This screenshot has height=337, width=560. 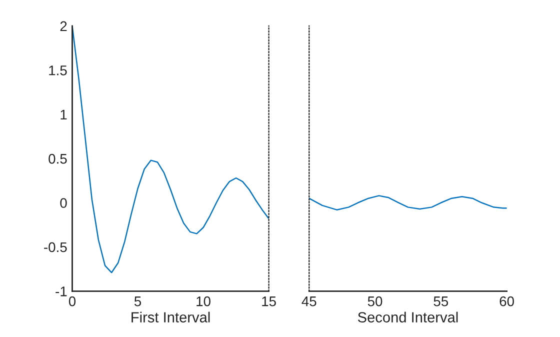 I want to click on x-tick-label: 45, so click(x=309, y=301).